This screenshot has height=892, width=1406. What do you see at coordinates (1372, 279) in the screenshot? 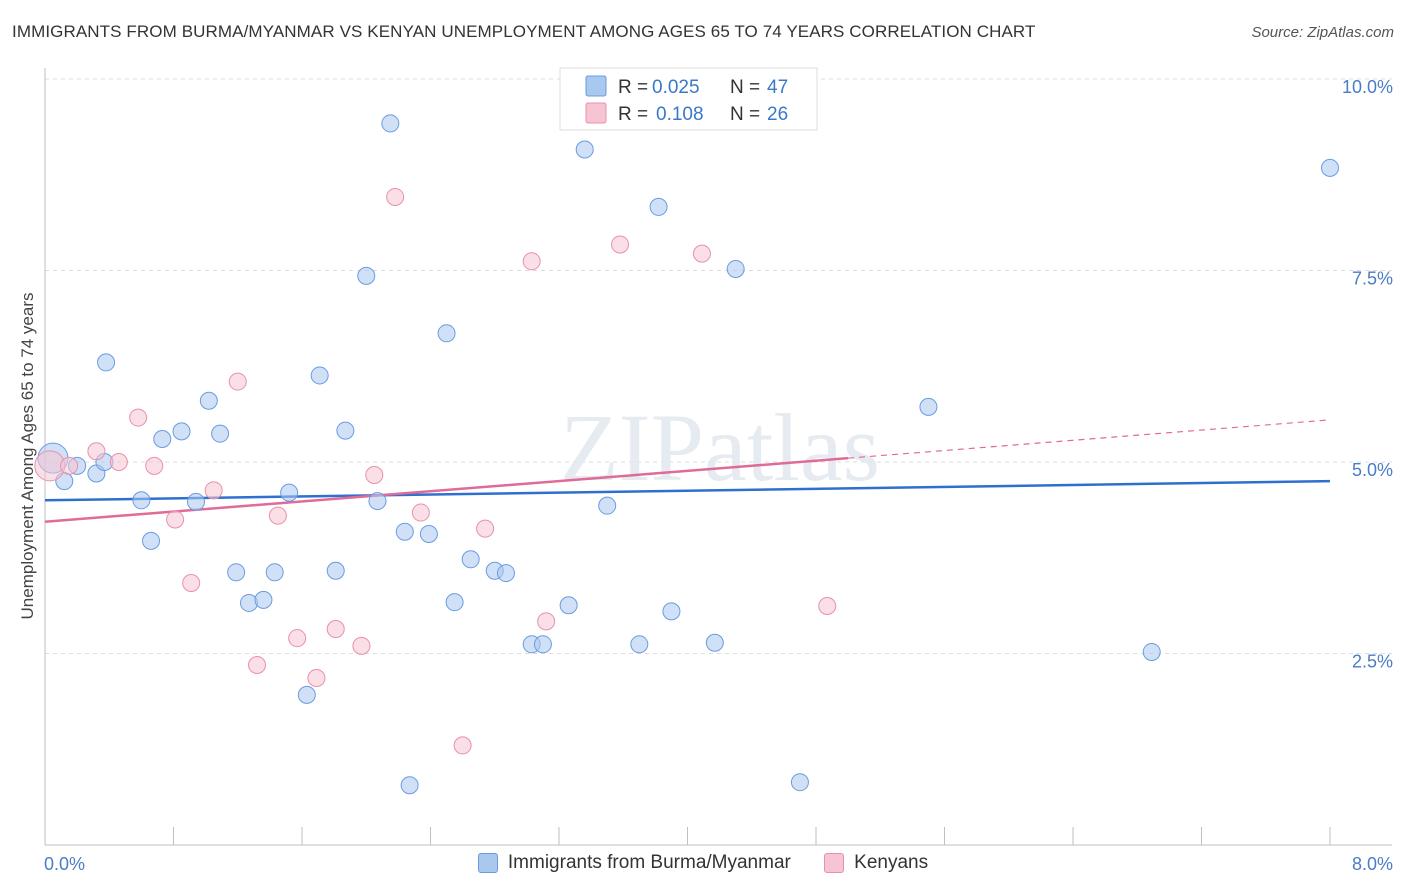
I see `y-tick-label: 7.5%` at bounding box center [1372, 279].